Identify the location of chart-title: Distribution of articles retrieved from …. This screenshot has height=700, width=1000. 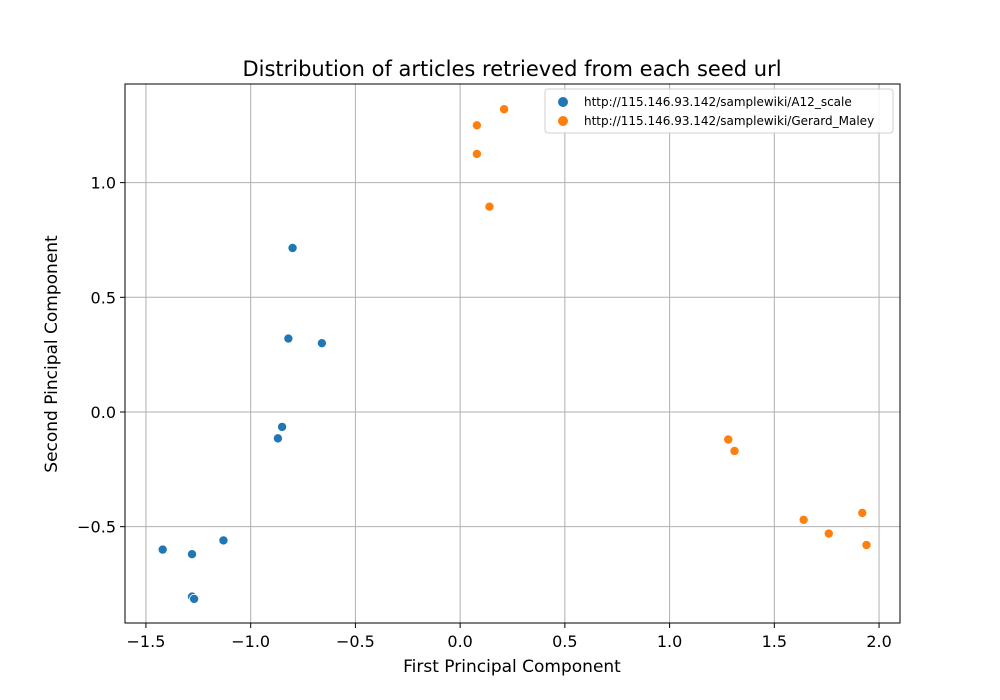
(511, 69).